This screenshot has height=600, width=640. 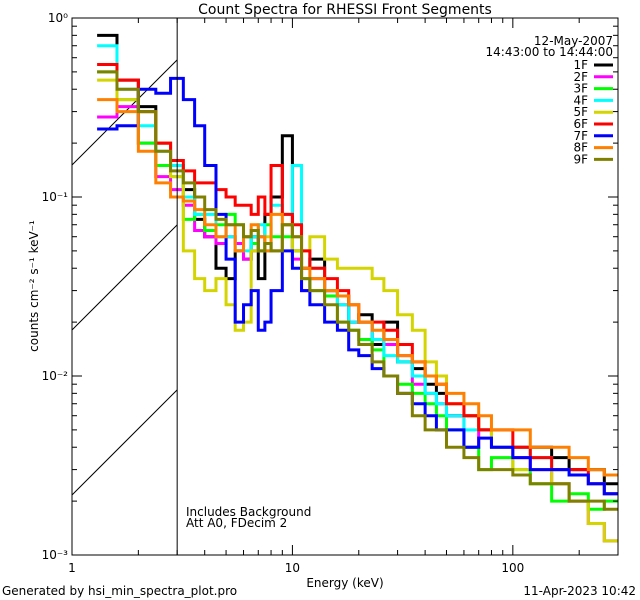 What do you see at coordinates (248, 512) in the screenshot?
I see `annotation-background: Includes Background` at bounding box center [248, 512].